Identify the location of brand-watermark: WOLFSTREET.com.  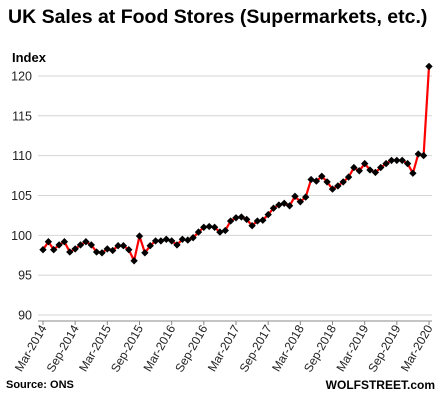
(380, 385).